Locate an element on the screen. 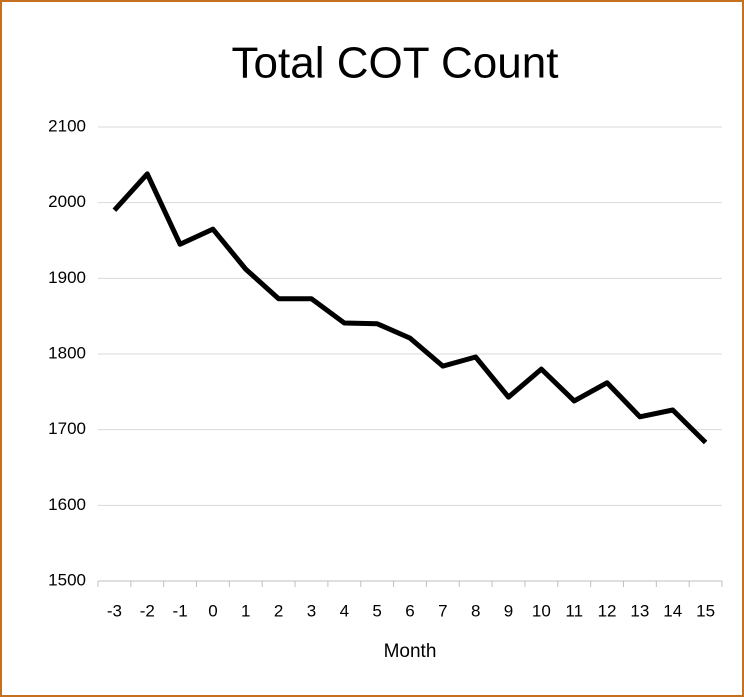 The width and height of the screenshot is (744, 697). y-tick-label: 2000 is located at coordinates (67, 201).